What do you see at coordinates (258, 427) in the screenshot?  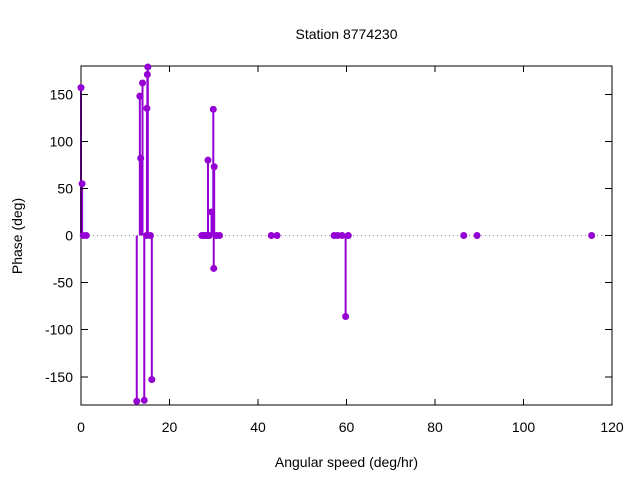 I see `x-tick-label: 40` at bounding box center [258, 427].